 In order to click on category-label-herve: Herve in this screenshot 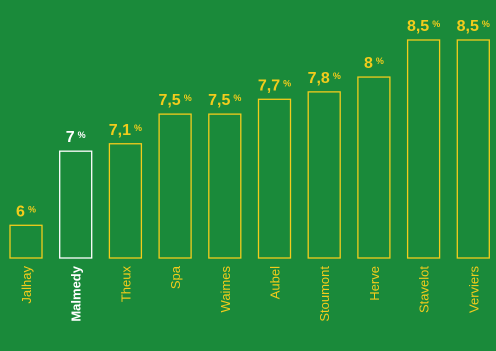, I will do `click(374, 283)`.